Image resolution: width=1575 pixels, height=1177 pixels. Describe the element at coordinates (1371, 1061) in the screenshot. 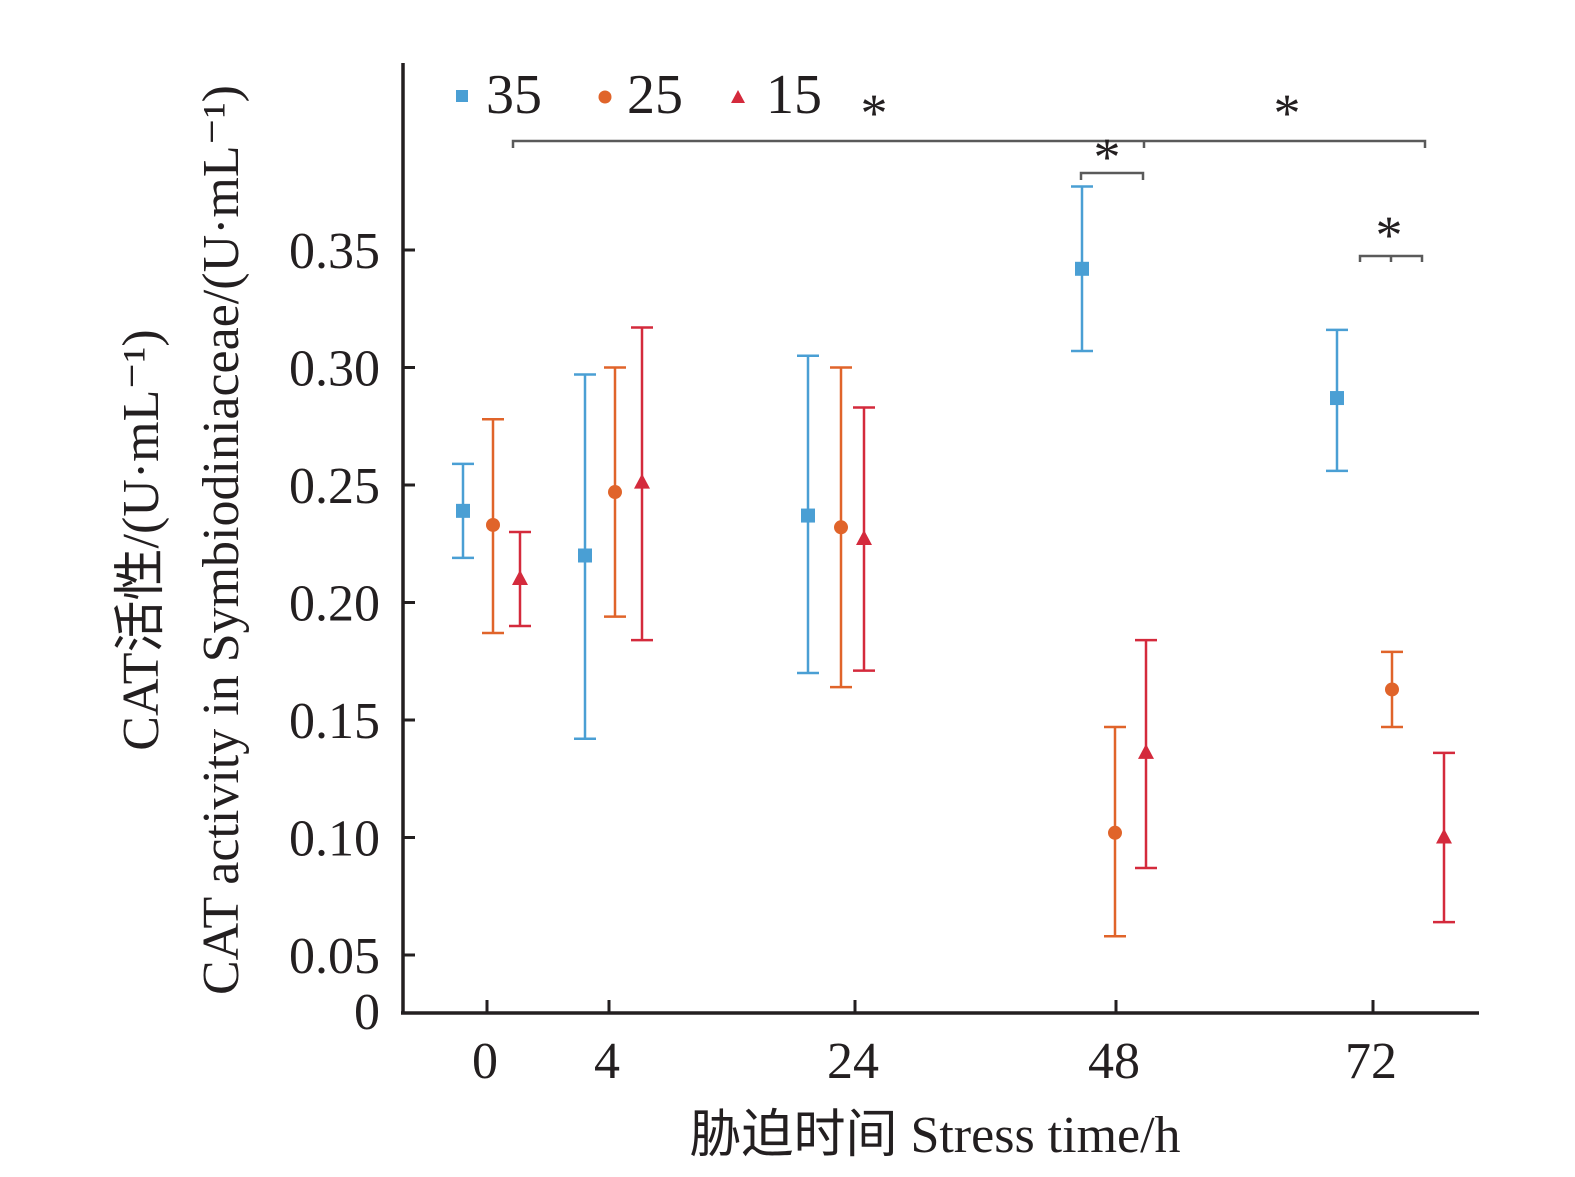

I see `x-tick-label: 72` at that location.